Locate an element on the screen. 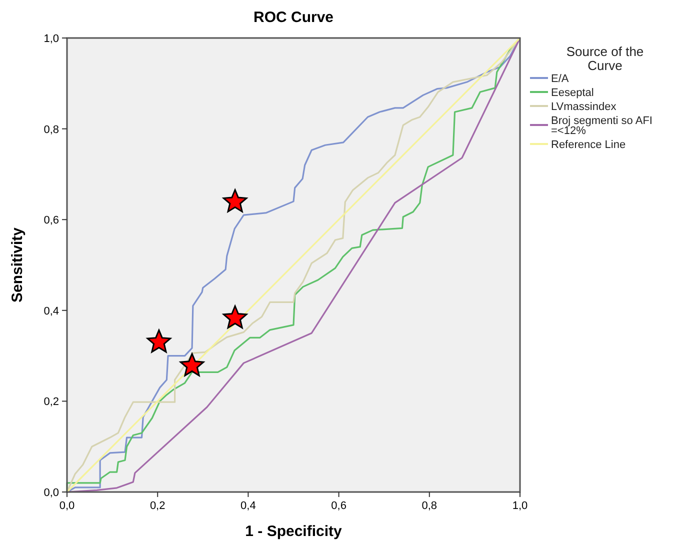 The image size is (687, 542). x-tick-label: 0,4 is located at coordinates (248, 506).